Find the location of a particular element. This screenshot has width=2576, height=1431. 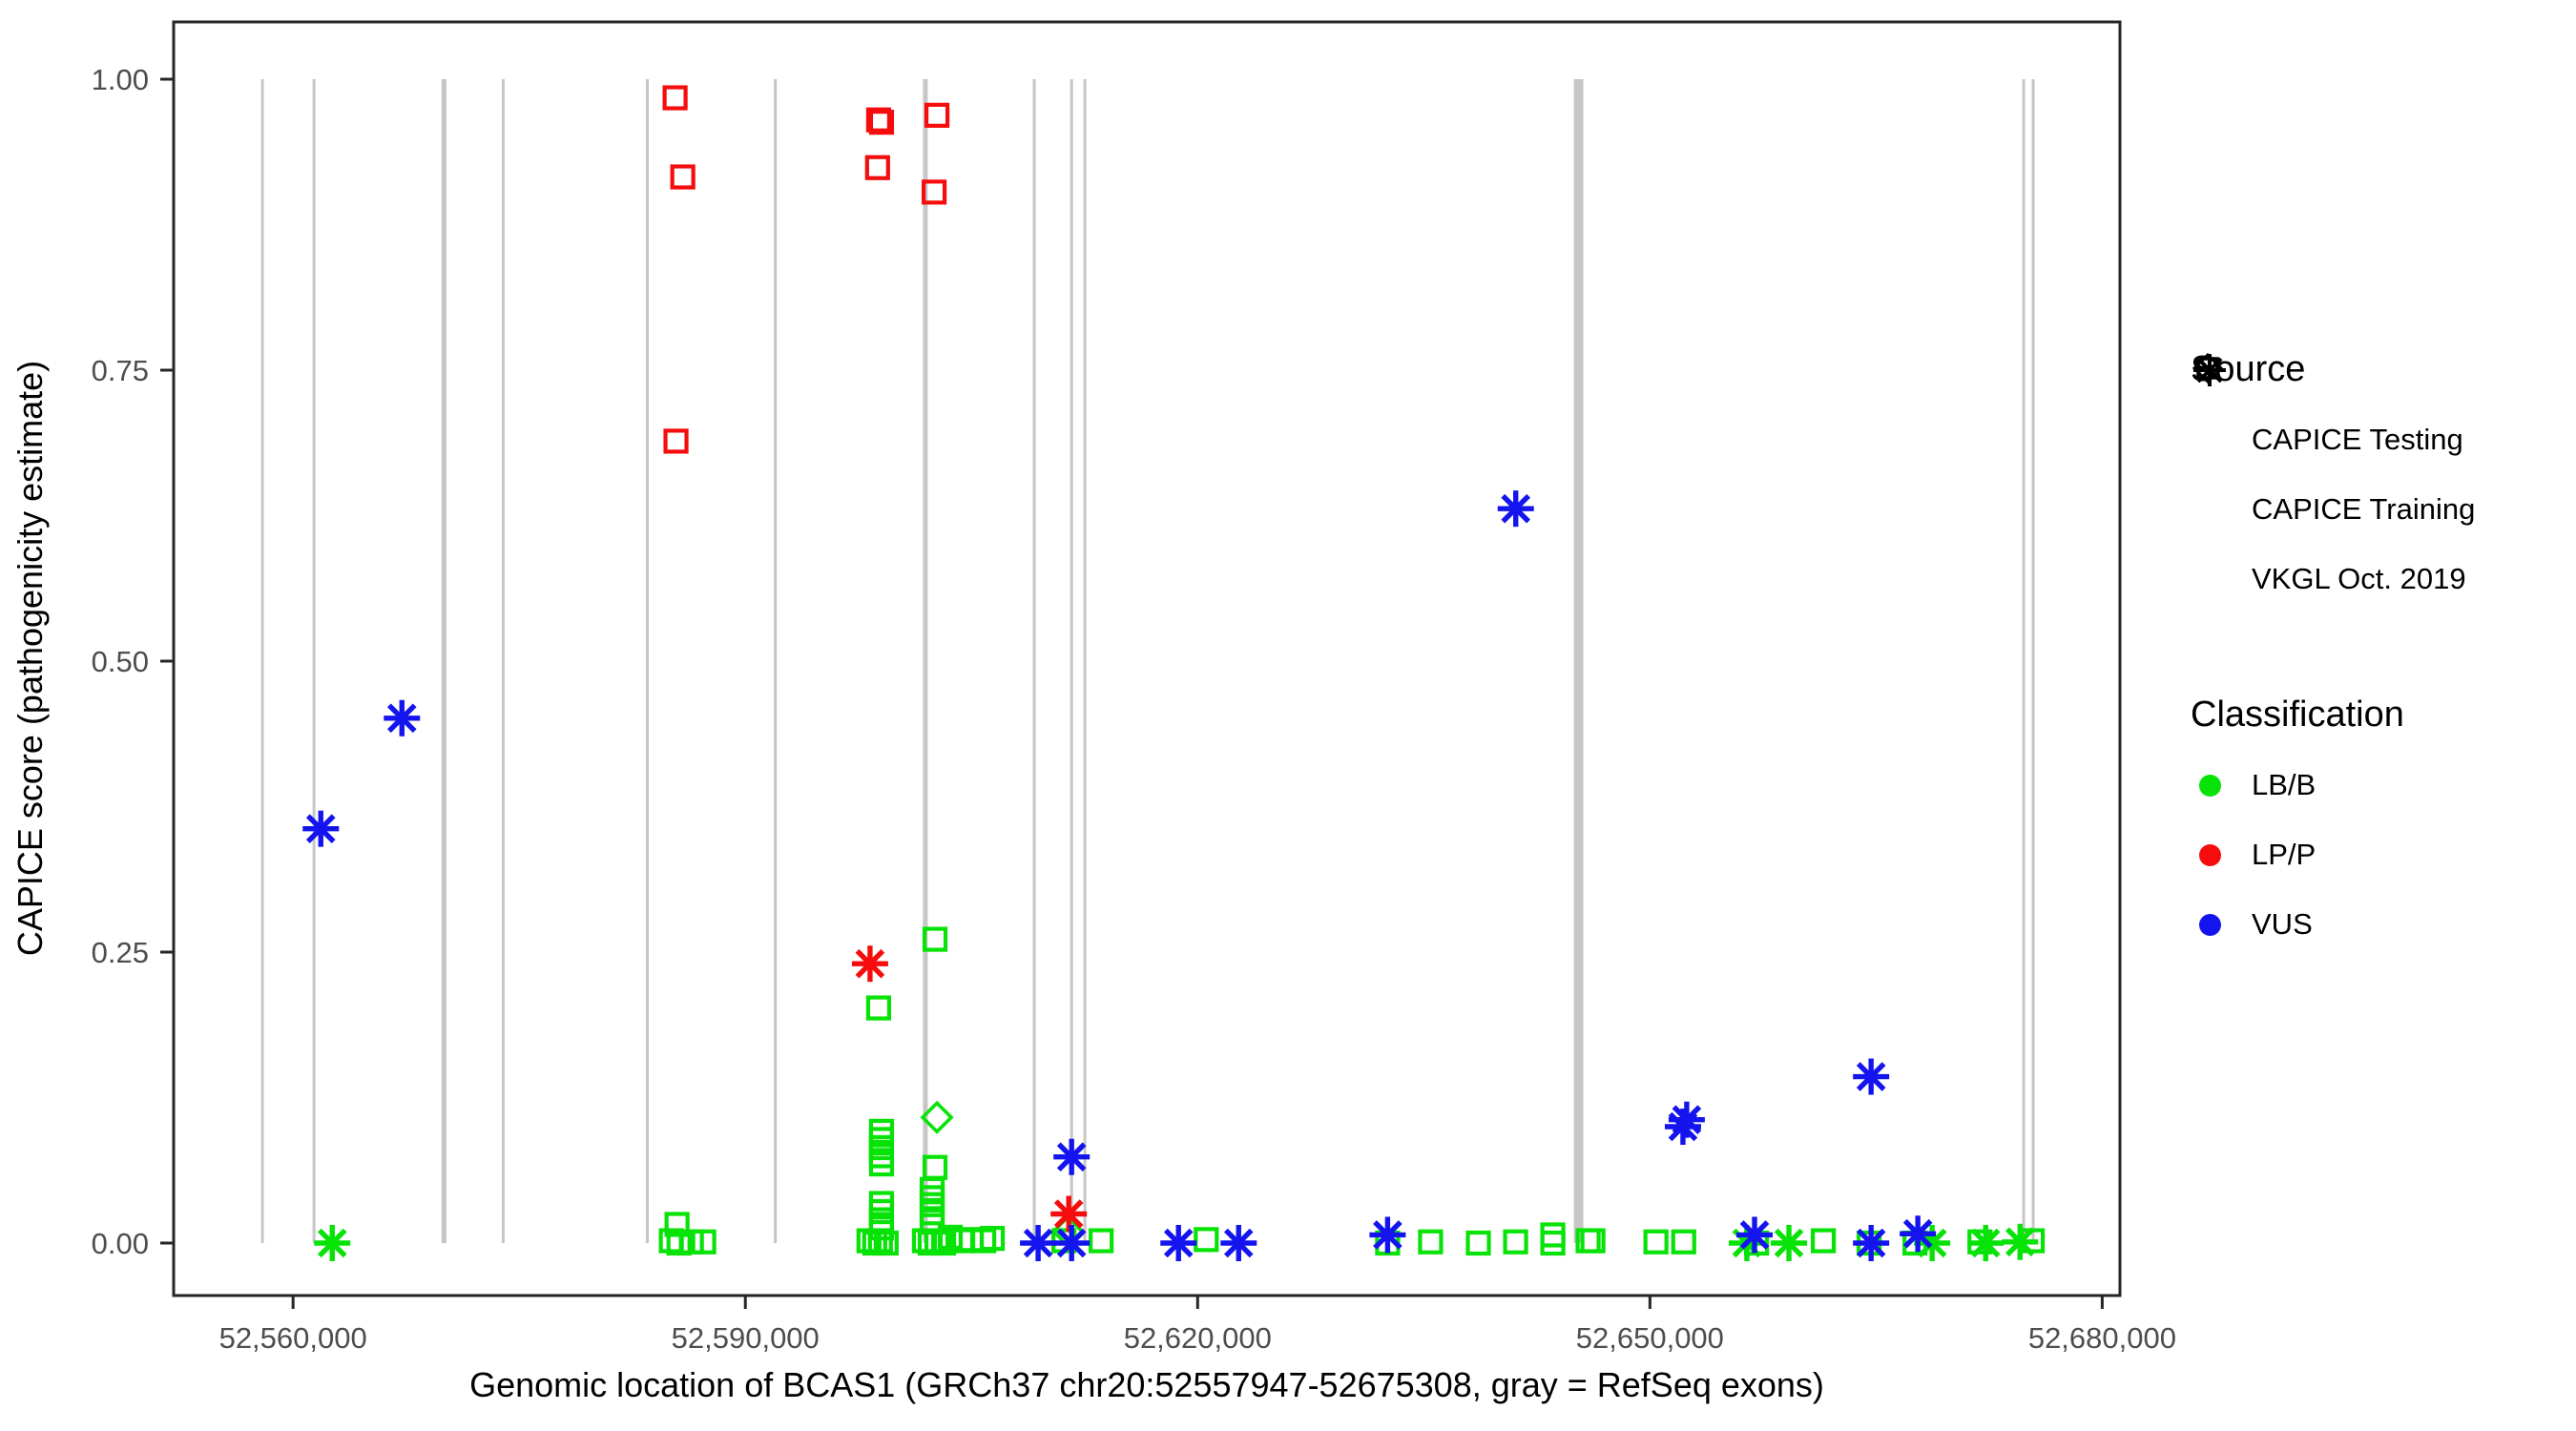

legend-source: Source CAPICE Testing CAPICE Training is located at coordinates (2333, 473).